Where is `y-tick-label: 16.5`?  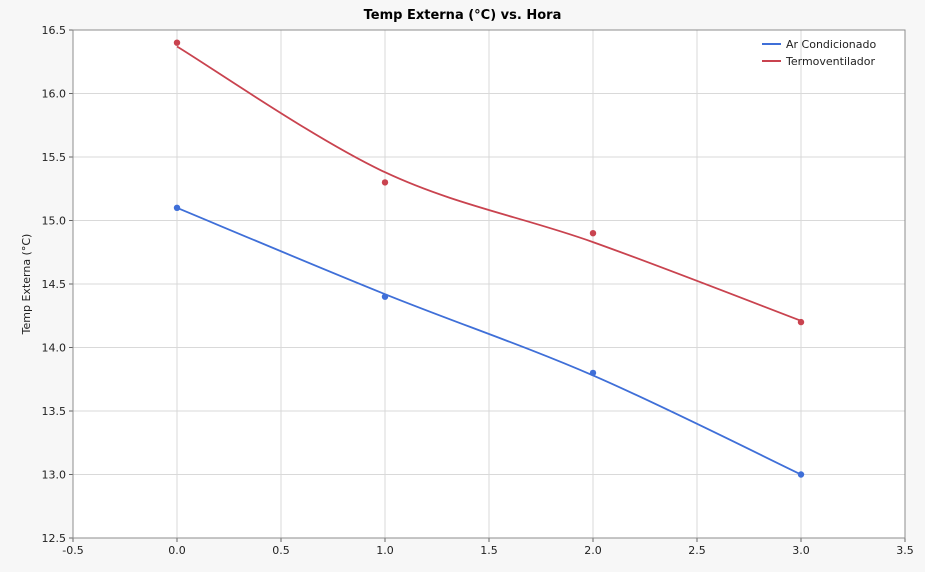 y-tick-label: 16.5 is located at coordinates (54, 30).